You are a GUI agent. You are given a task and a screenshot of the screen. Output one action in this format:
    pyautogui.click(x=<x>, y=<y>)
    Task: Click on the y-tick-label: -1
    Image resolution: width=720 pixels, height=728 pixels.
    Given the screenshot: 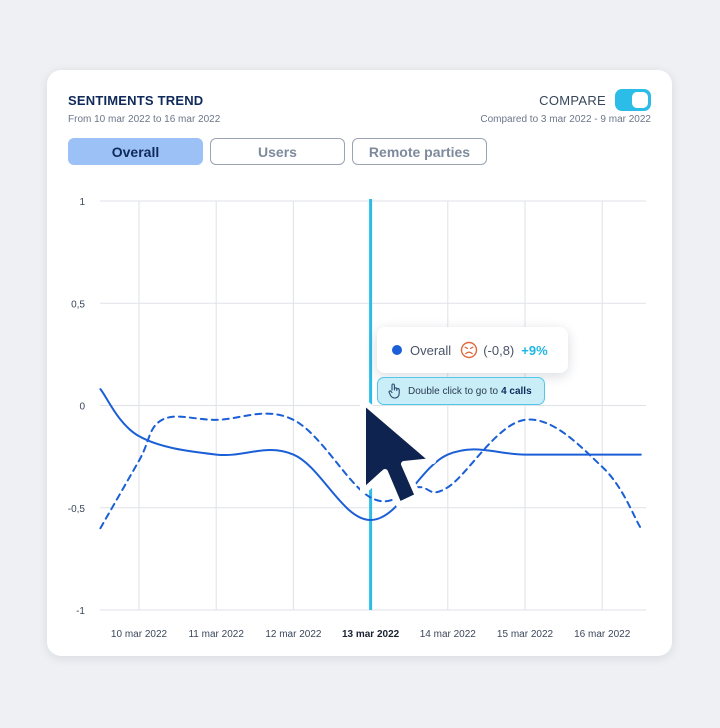 What is the action you would take?
    pyautogui.click(x=80, y=611)
    